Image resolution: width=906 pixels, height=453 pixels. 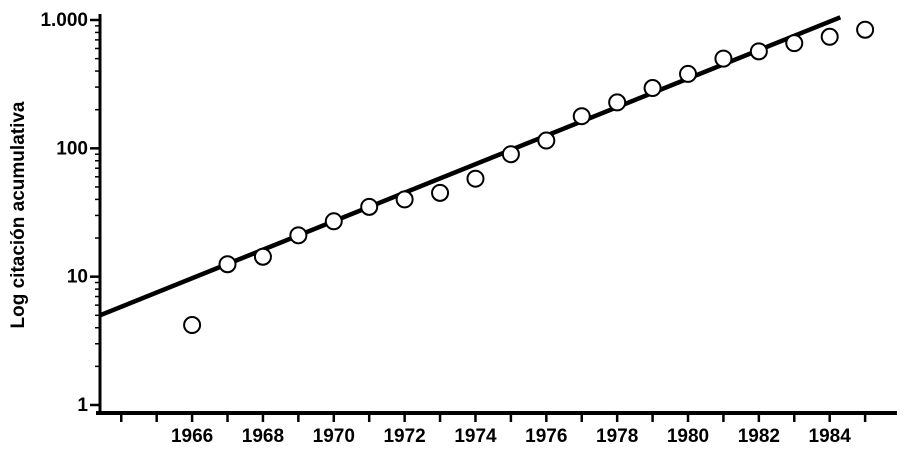 I want to click on x-tick-label: 1970, so click(x=334, y=436).